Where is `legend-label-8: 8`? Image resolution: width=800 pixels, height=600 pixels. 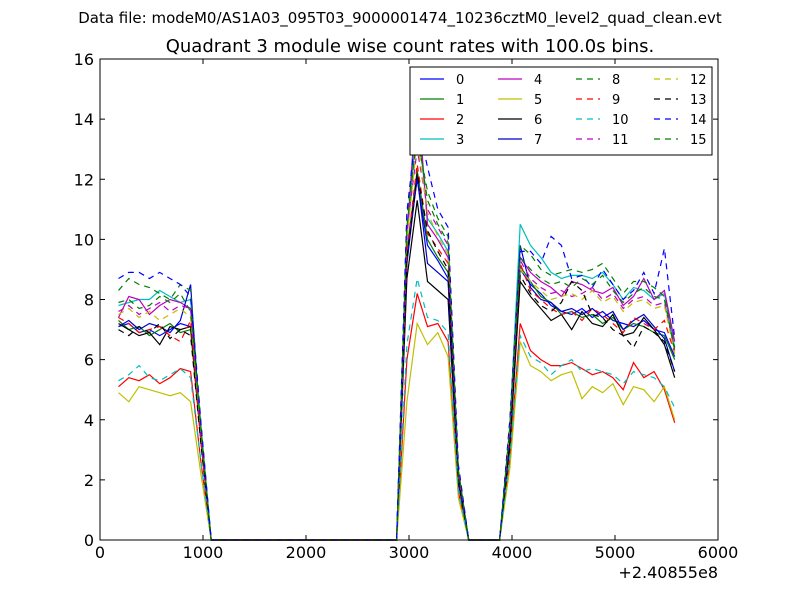 legend-label-8: 8 is located at coordinates (616, 80).